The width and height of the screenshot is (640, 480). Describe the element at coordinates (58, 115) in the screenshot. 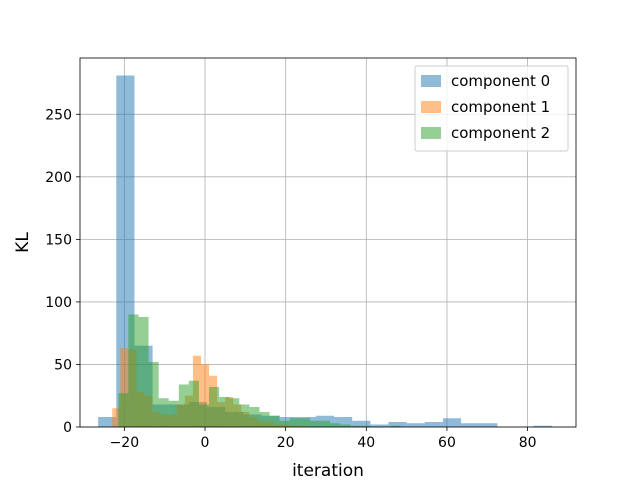

I see `y-tick-label: 250` at that location.